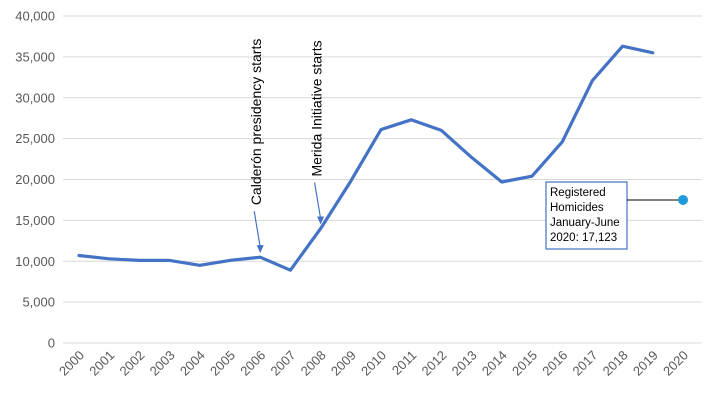 This screenshot has height=403, width=713. What do you see at coordinates (343, 363) in the screenshot?
I see `x-tick-label: 2009` at bounding box center [343, 363].